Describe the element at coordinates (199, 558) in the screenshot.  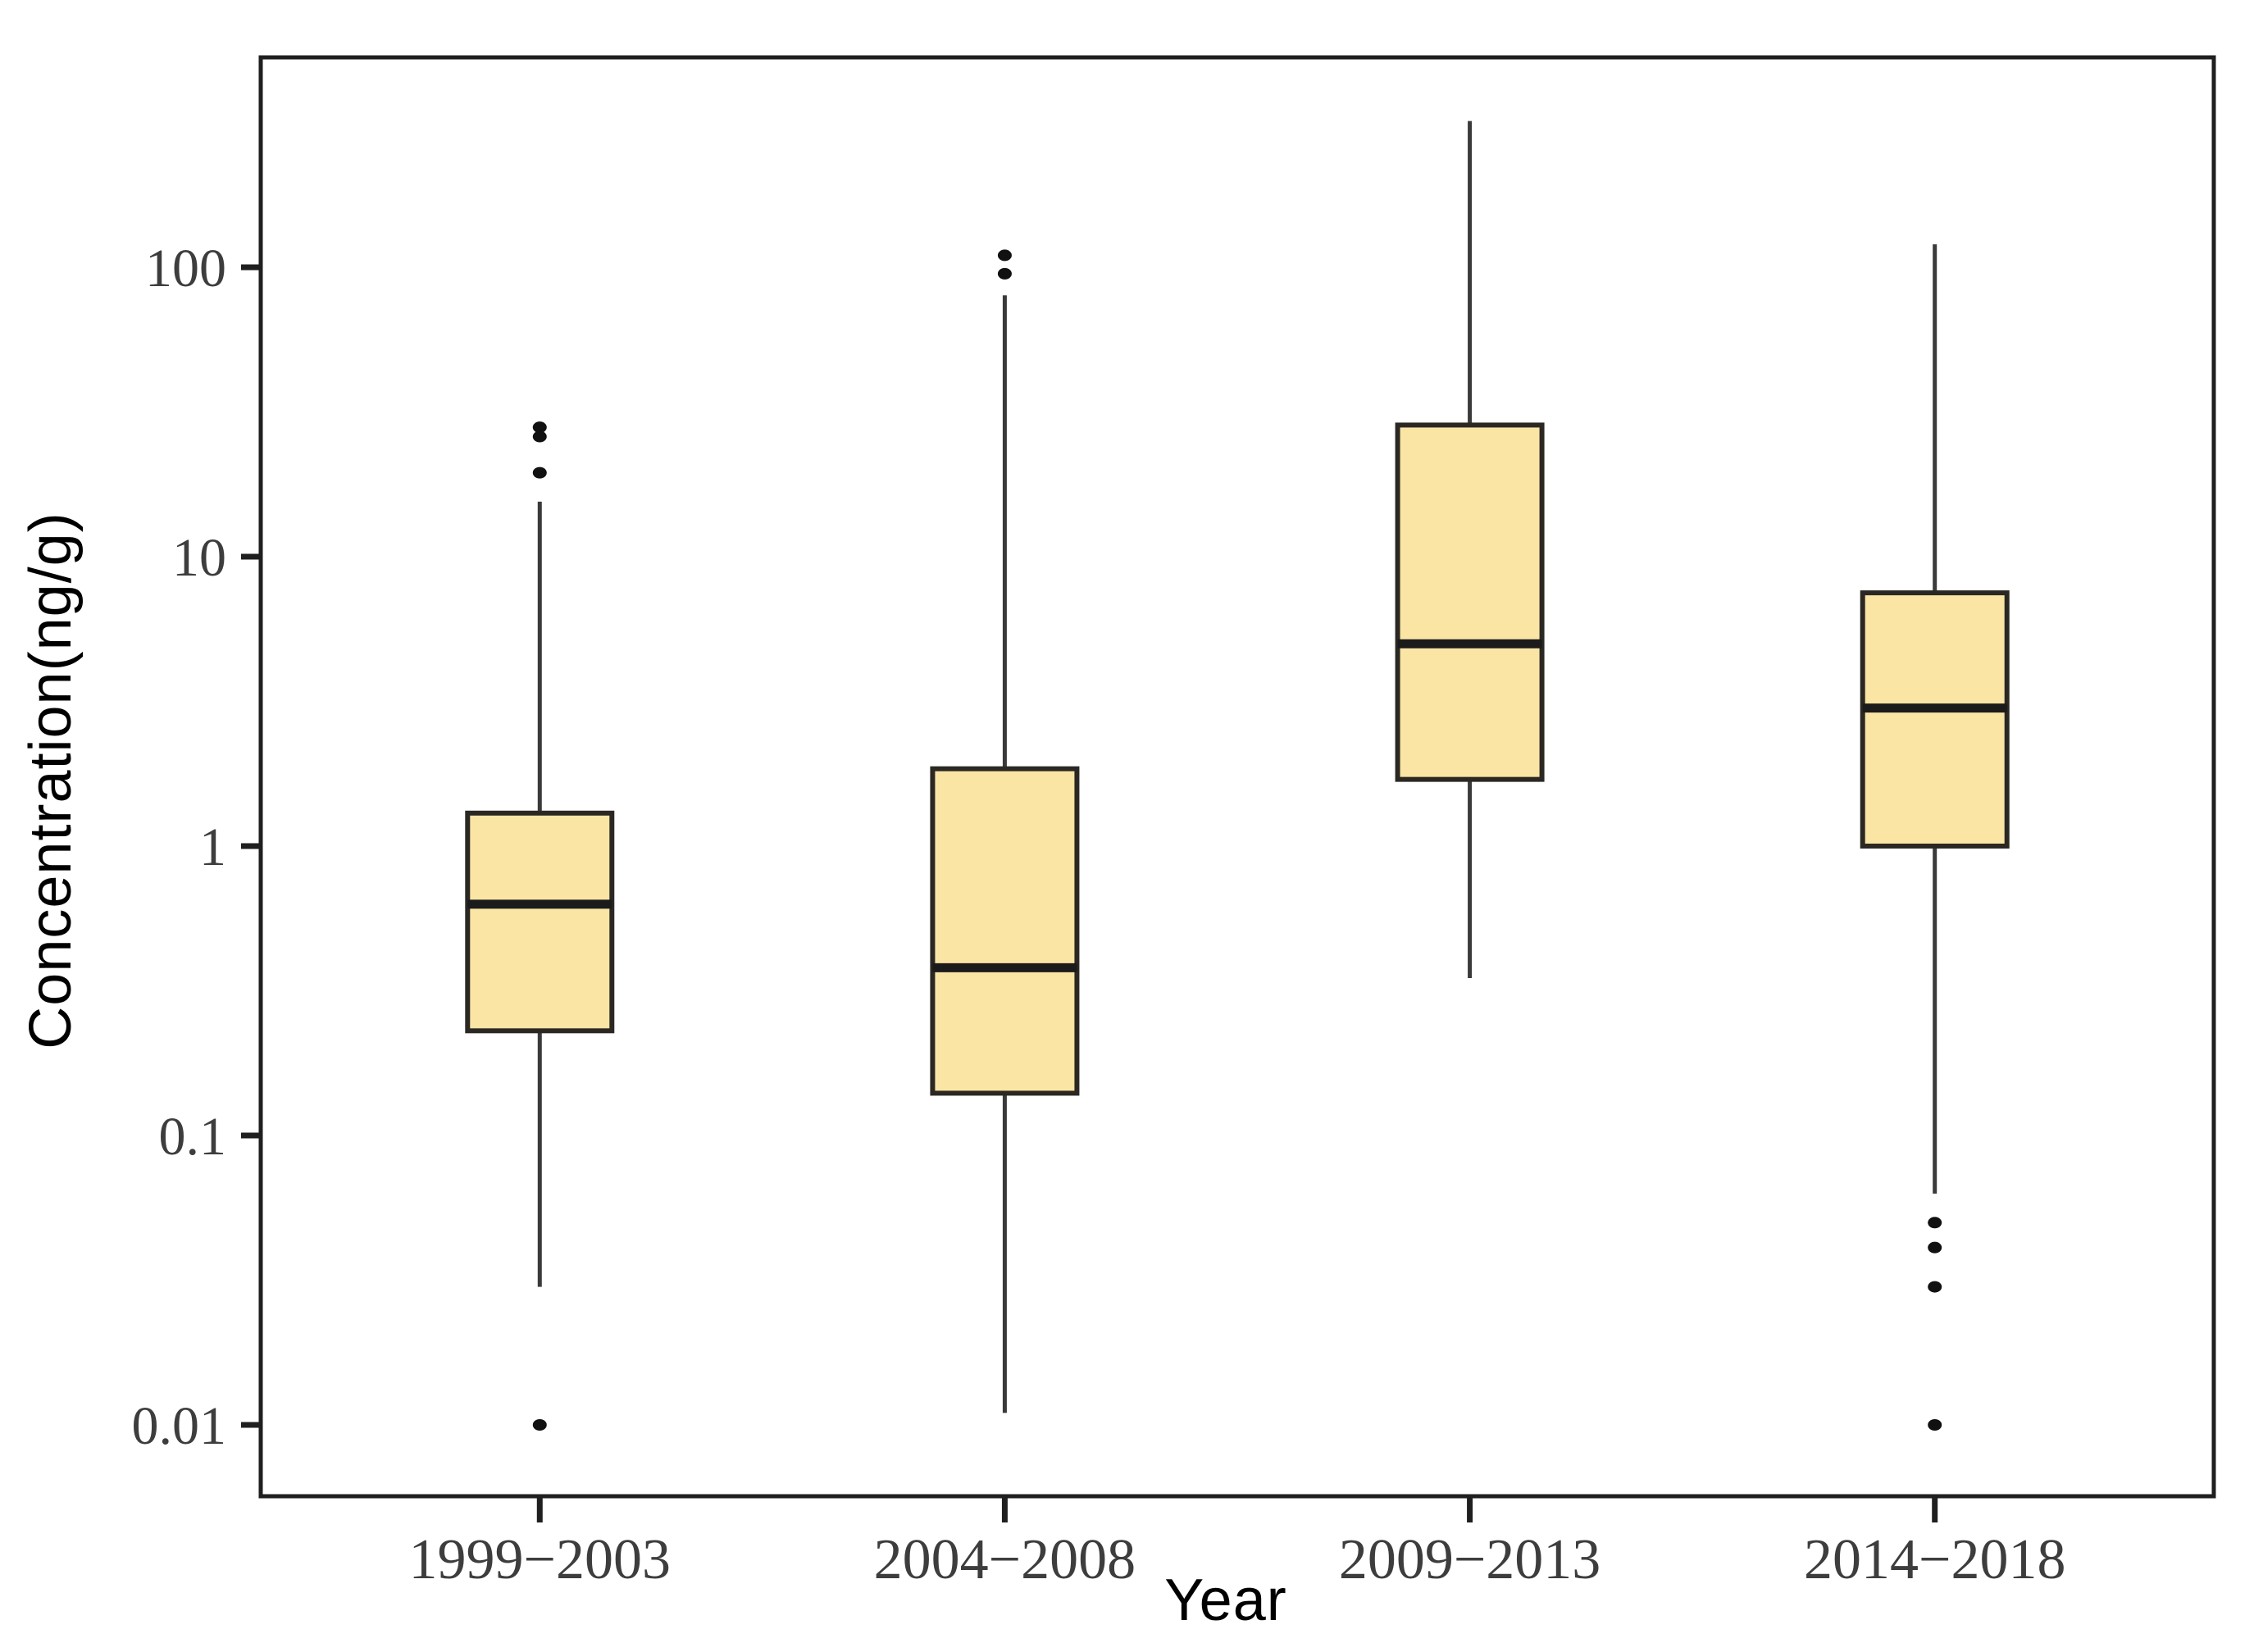
I see `y-tick-label: 10` at that location.